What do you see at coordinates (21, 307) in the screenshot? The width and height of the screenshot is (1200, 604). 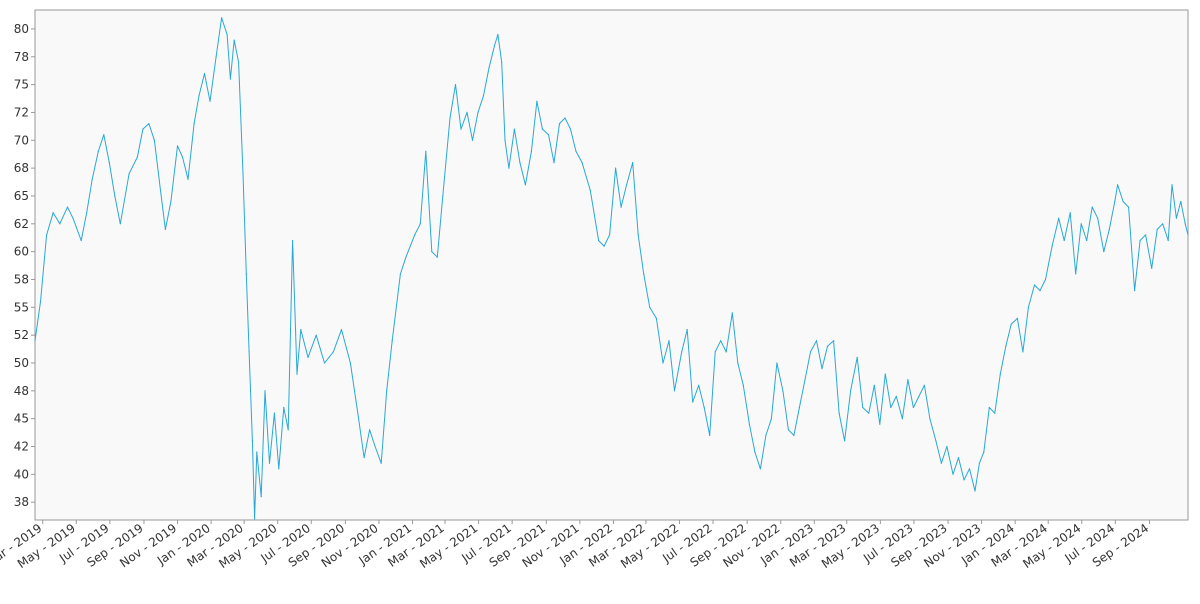 I see `y-tick-label: 55` at bounding box center [21, 307].